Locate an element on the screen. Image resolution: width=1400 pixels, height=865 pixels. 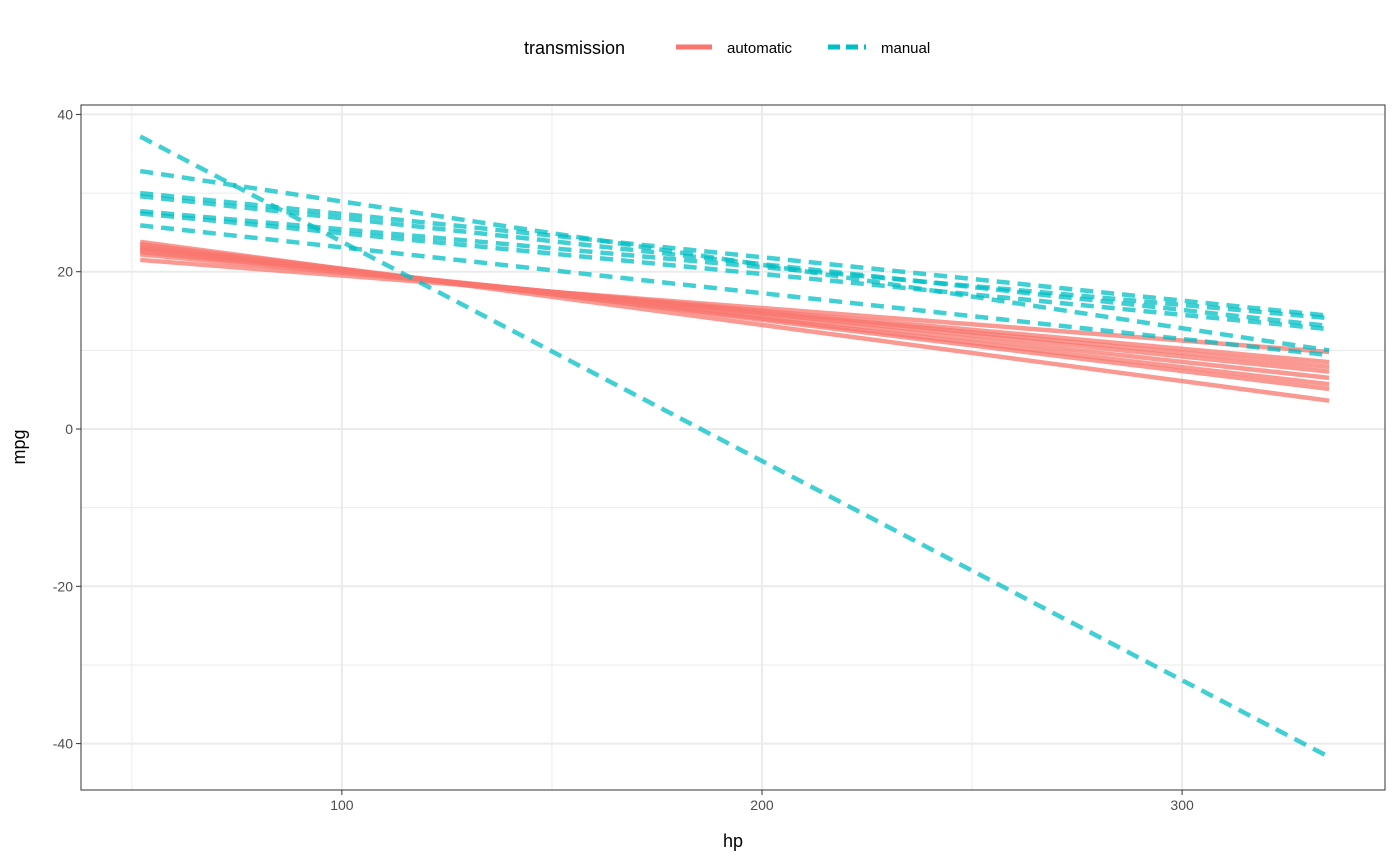
legend: transmission automatic manual is located at coordinates (727, 48).